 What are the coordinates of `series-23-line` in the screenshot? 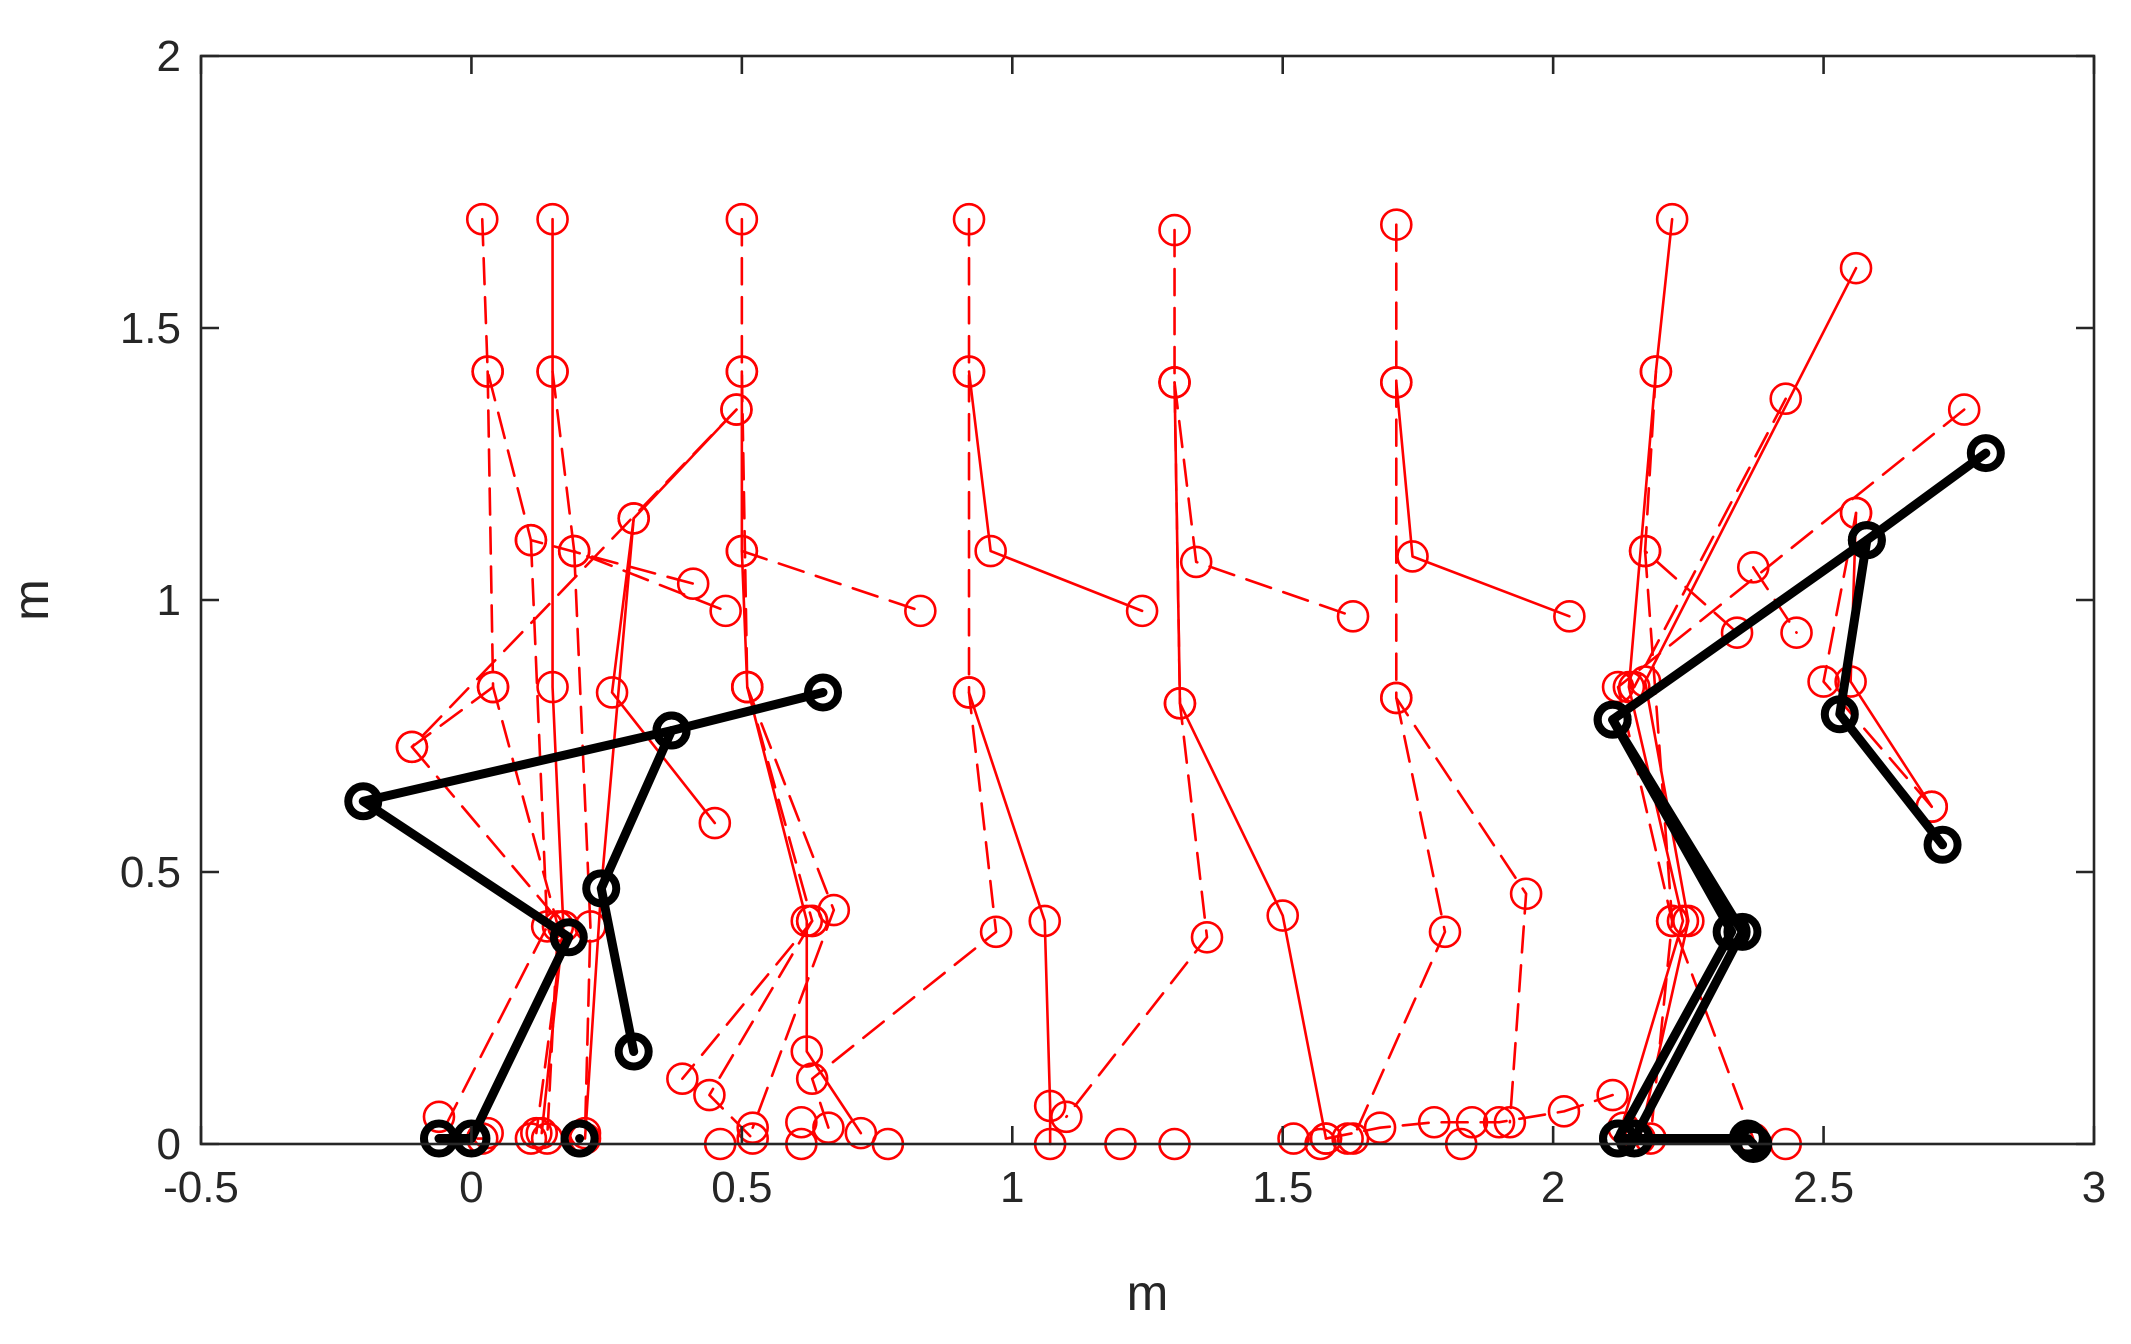 It's located at (1399, 918).